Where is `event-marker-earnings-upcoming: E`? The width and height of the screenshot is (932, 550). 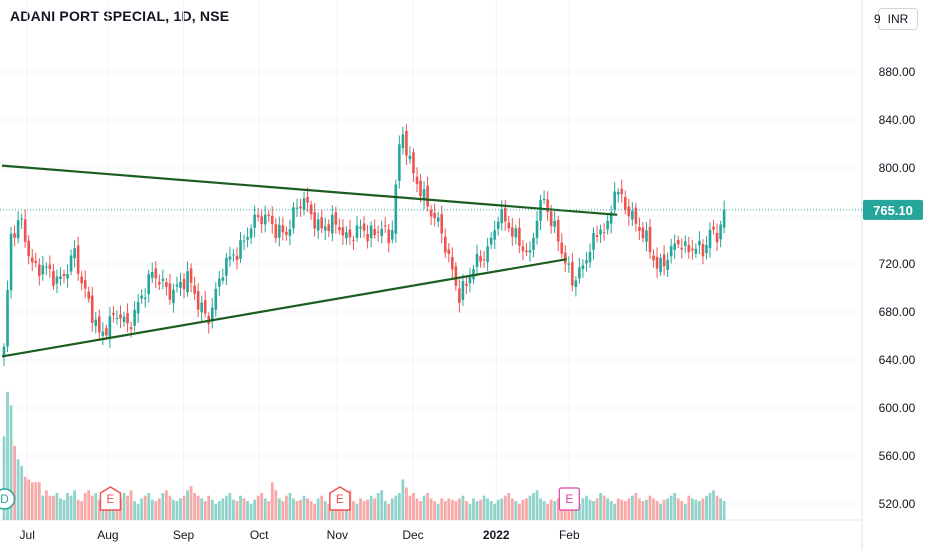 event-marker-earnings-upcoming: E is located at coordinates (569, 499).